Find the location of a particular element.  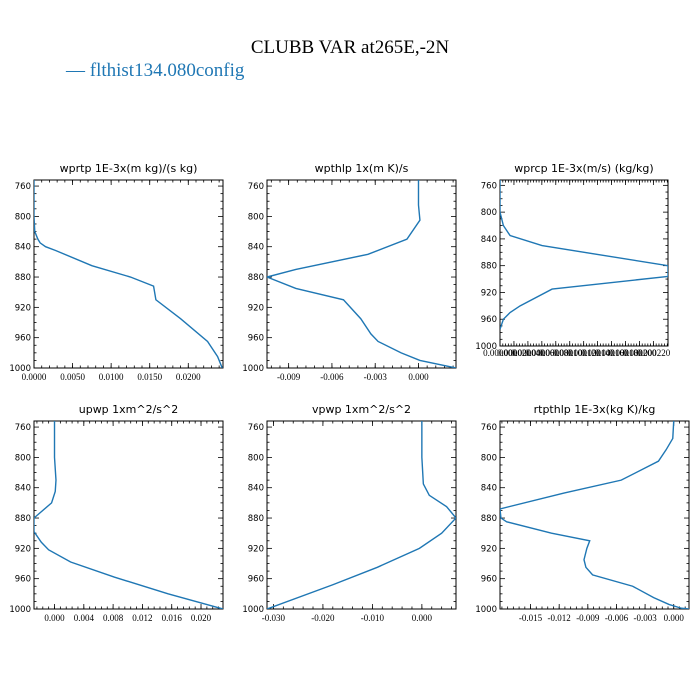

x-tick-label: 0.000060 is located at coordinates (542, 353).